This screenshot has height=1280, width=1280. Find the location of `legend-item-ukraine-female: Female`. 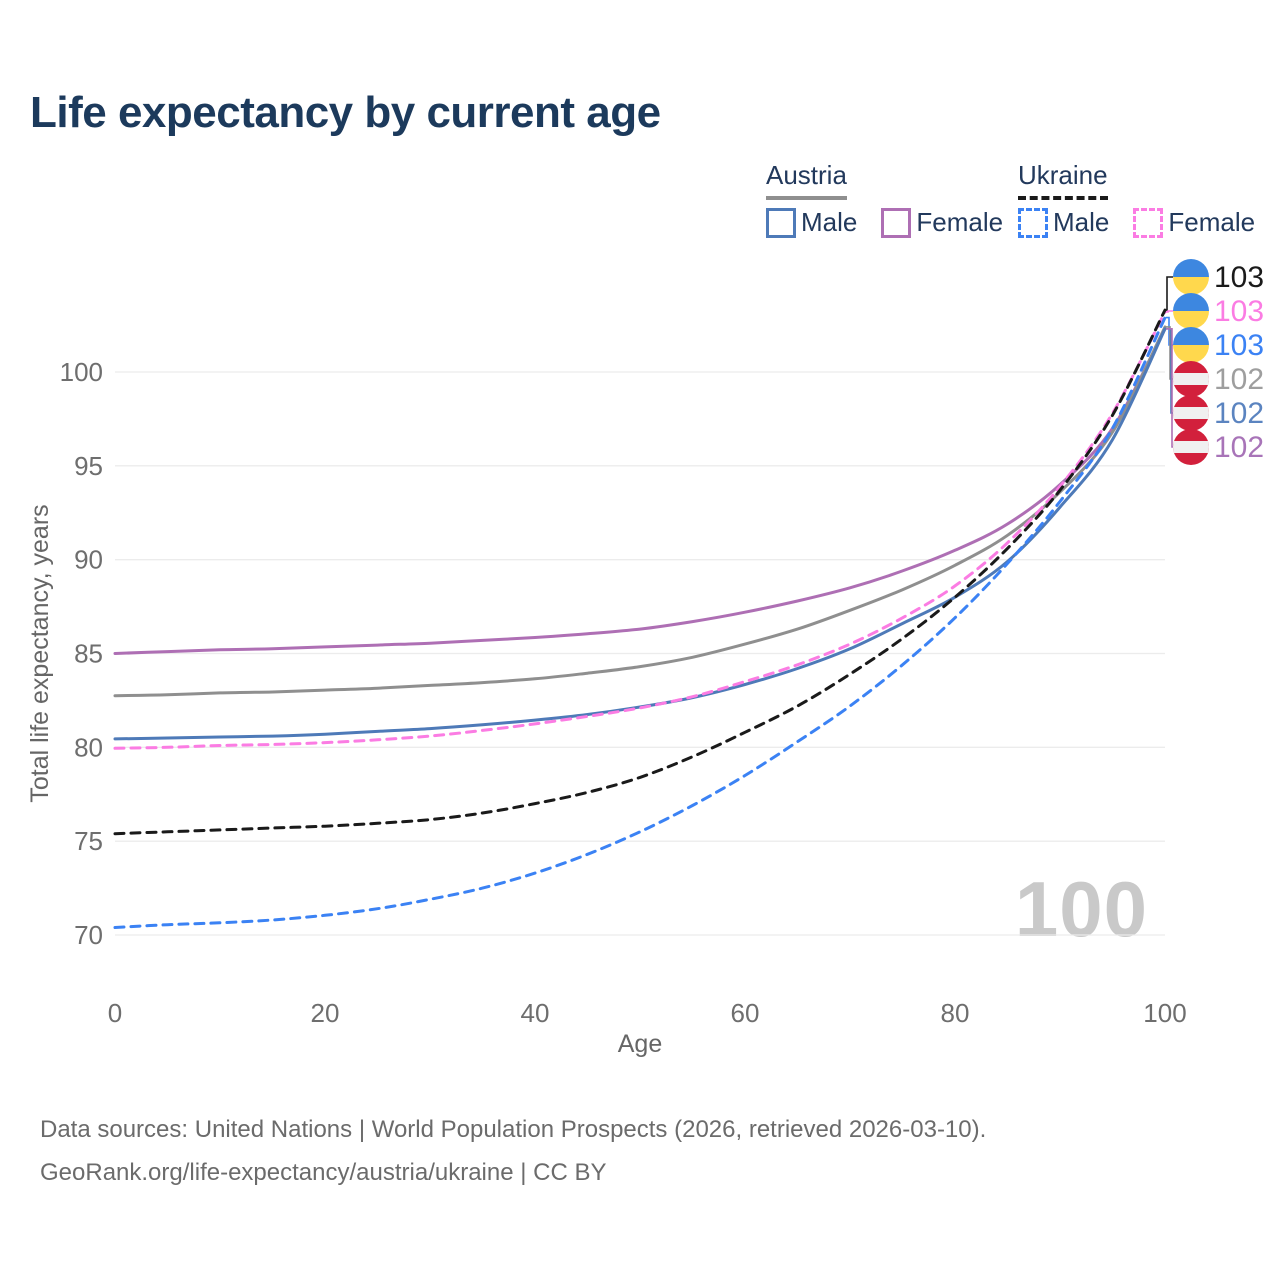

legend-item-ukraine-female: Female is located at coordinates (1194, 222).